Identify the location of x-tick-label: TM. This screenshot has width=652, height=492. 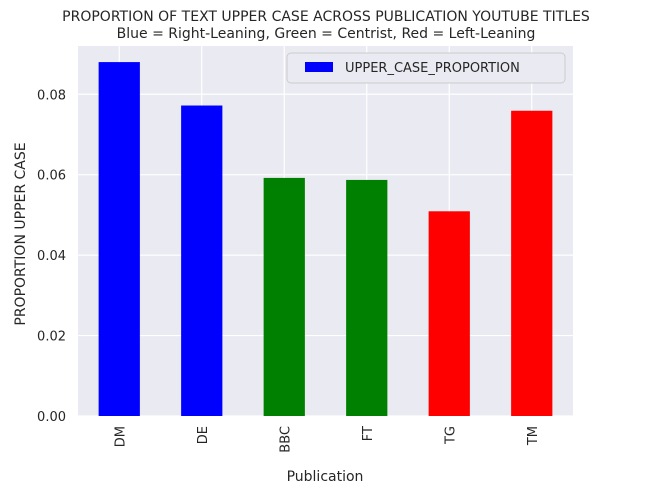
(533, 436).